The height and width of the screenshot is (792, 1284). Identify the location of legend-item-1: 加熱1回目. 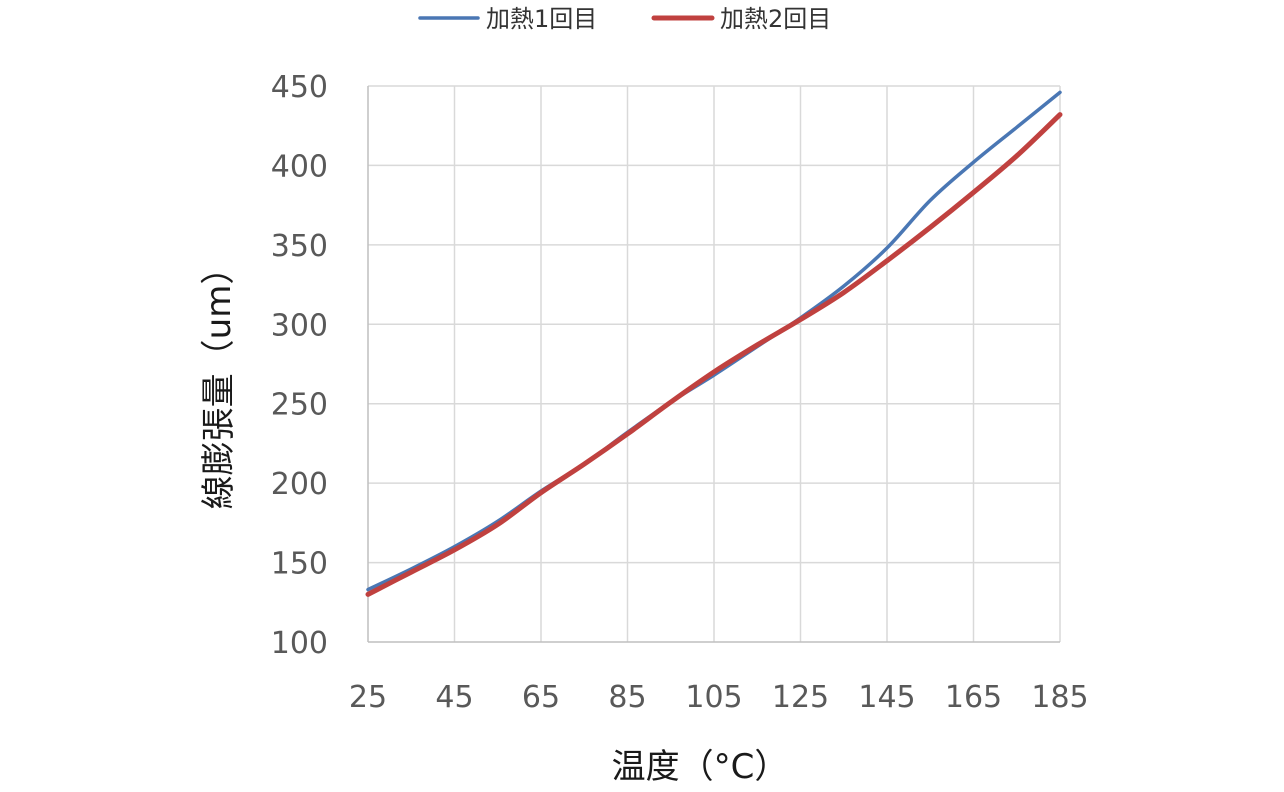
(507, 19).